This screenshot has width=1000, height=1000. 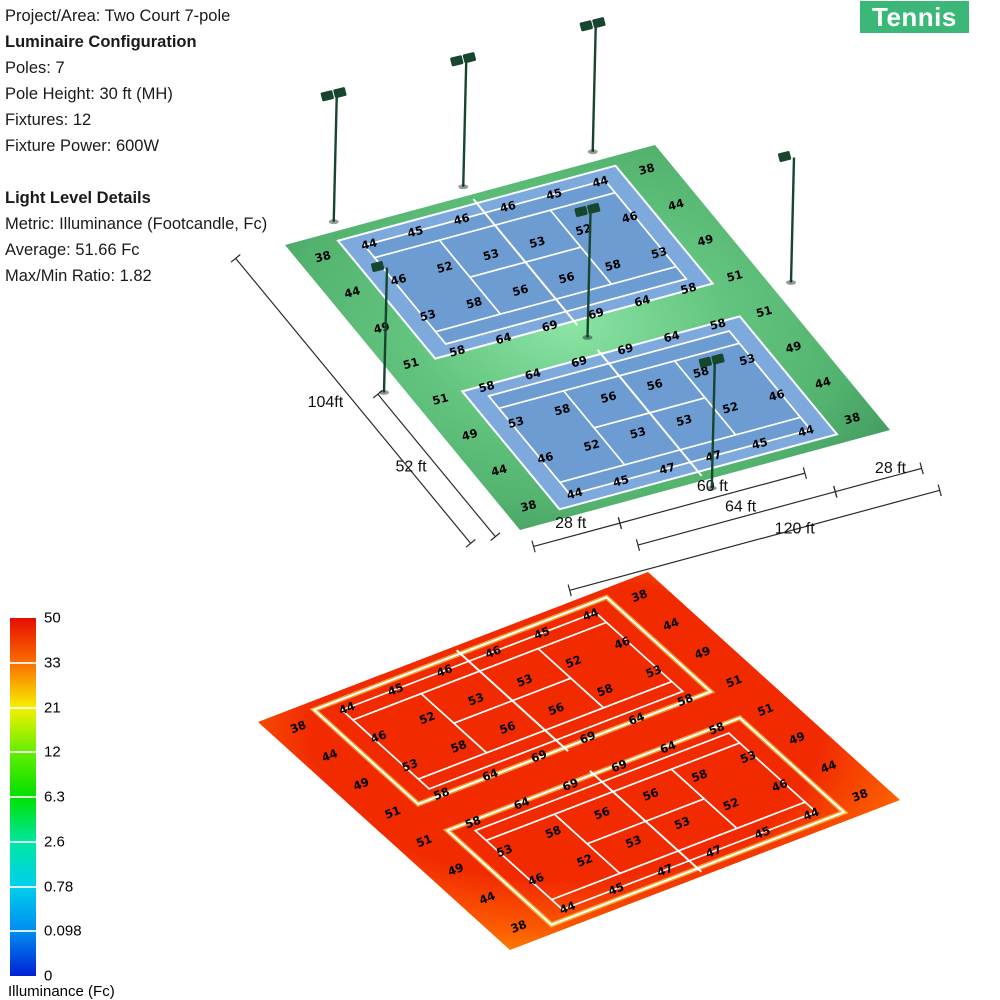 I want to click on legend-tick-label: 2.6, so click(x=54, y=842).